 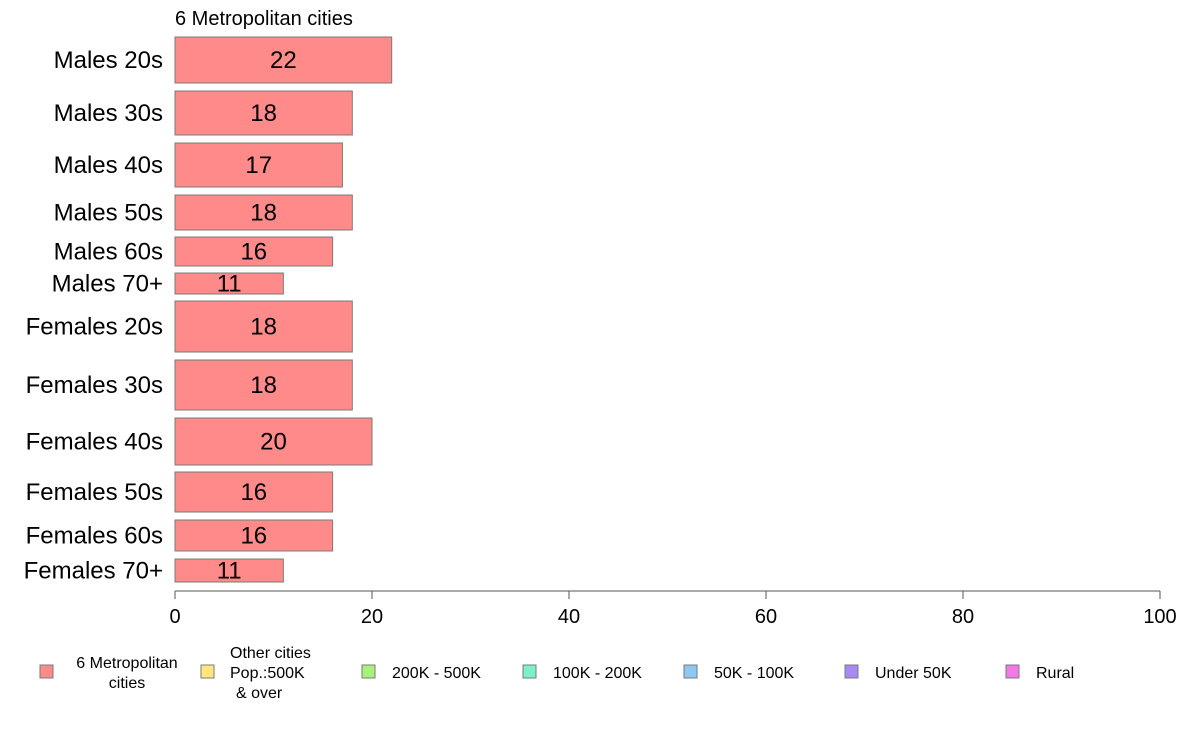 I want to click on x-tick-label: 80, so click(x=963, y=617).